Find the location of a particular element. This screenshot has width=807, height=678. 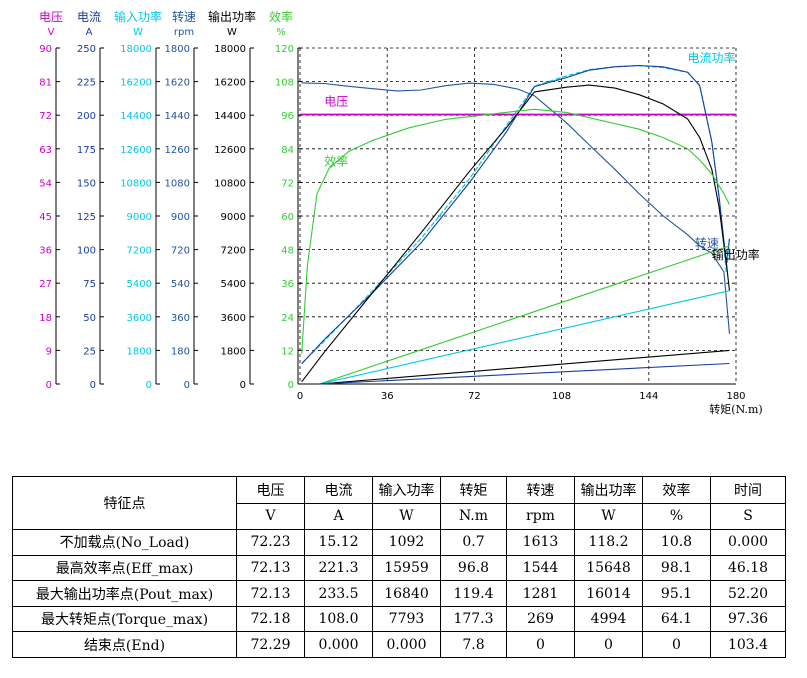

tick-label-speed: 1080 is located at coordinates (177, 183).